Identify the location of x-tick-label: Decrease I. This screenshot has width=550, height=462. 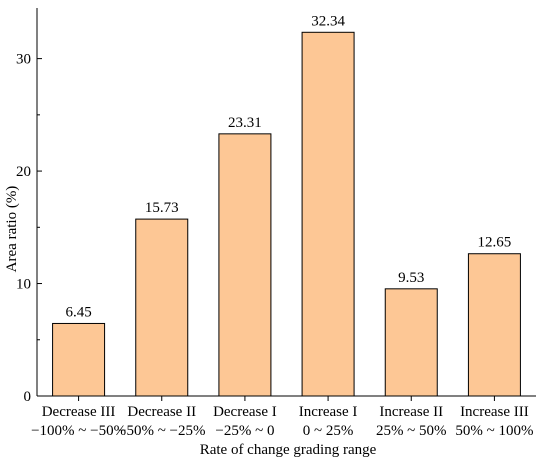
(245, 412).